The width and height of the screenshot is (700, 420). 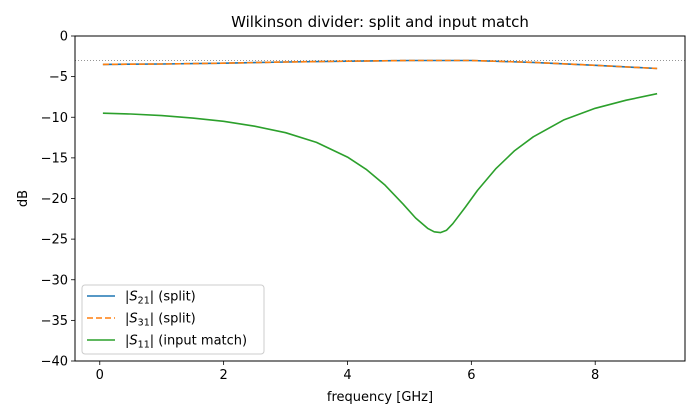 I want to click on legend-label-s21: |S21| (split), so click(x=160, y=298).